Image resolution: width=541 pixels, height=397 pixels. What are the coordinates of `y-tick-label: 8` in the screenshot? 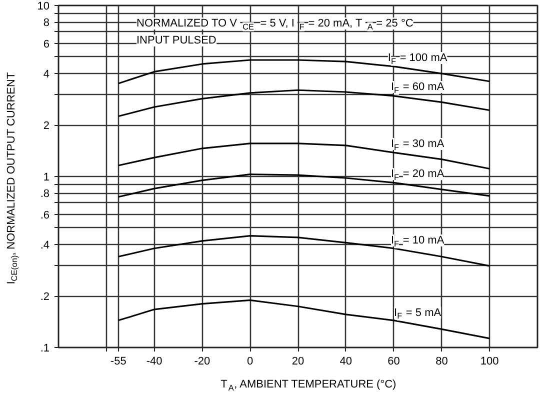 It's located at (46, 23).